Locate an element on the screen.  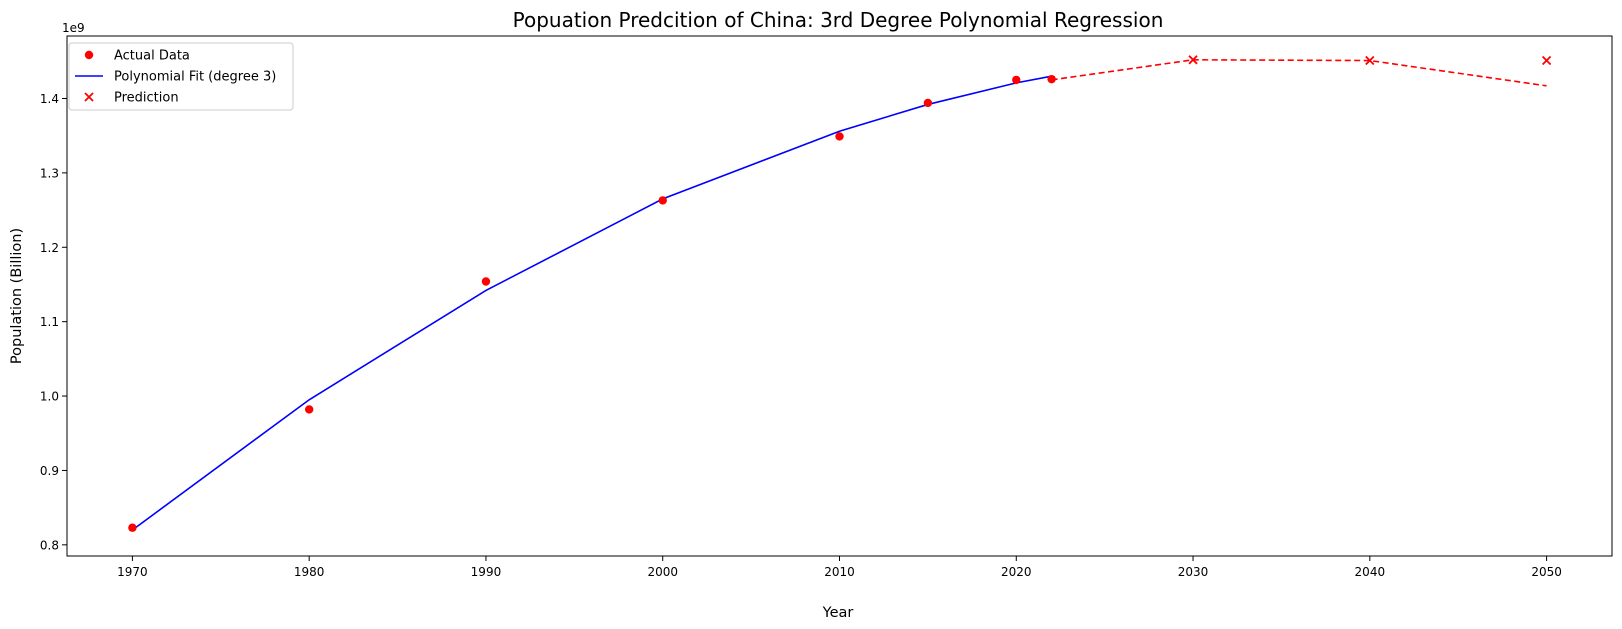
y-tick-label: 1.4 is located at coordinates (49, 99).